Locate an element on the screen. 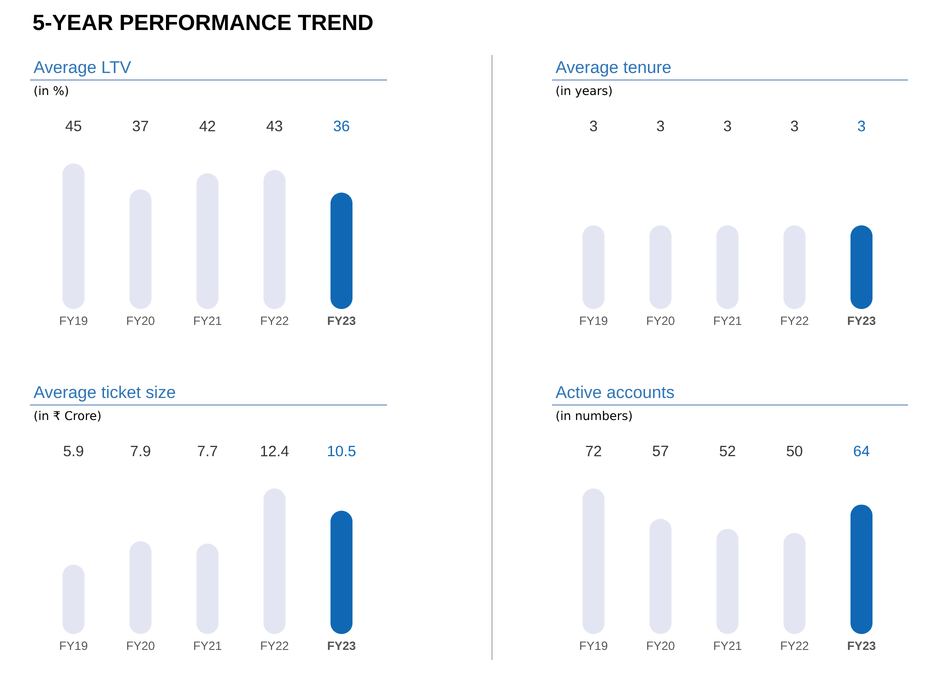 The width and height of the screenshot is (933, 675). data-label: 50 is located at coordinates (794, 451).